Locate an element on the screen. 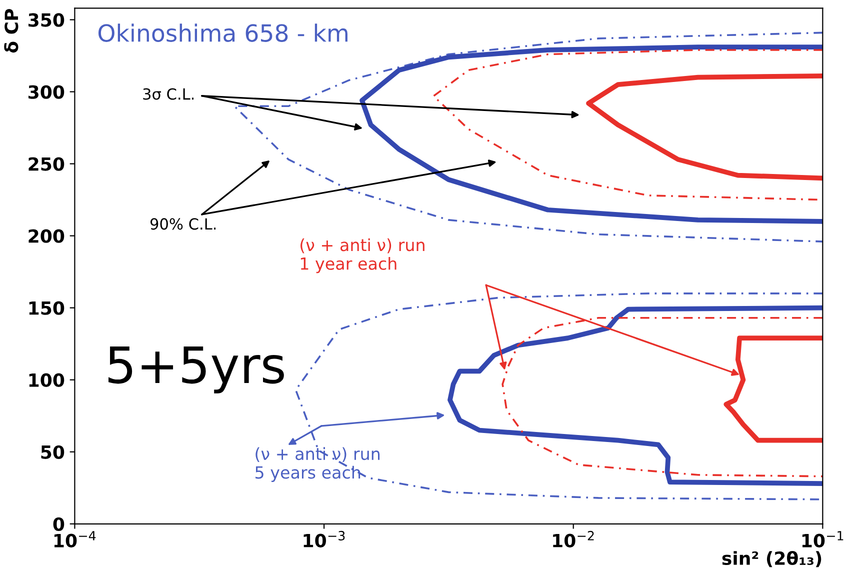 The image size is (849, 586). annotation: 5+5yrs is located at coordinates (196, 370).